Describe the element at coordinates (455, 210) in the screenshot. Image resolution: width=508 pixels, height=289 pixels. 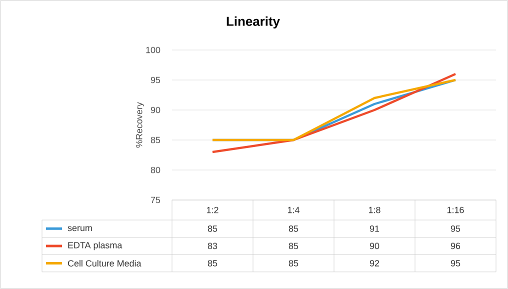
I see `x-tick-label: 1:16` at that location.